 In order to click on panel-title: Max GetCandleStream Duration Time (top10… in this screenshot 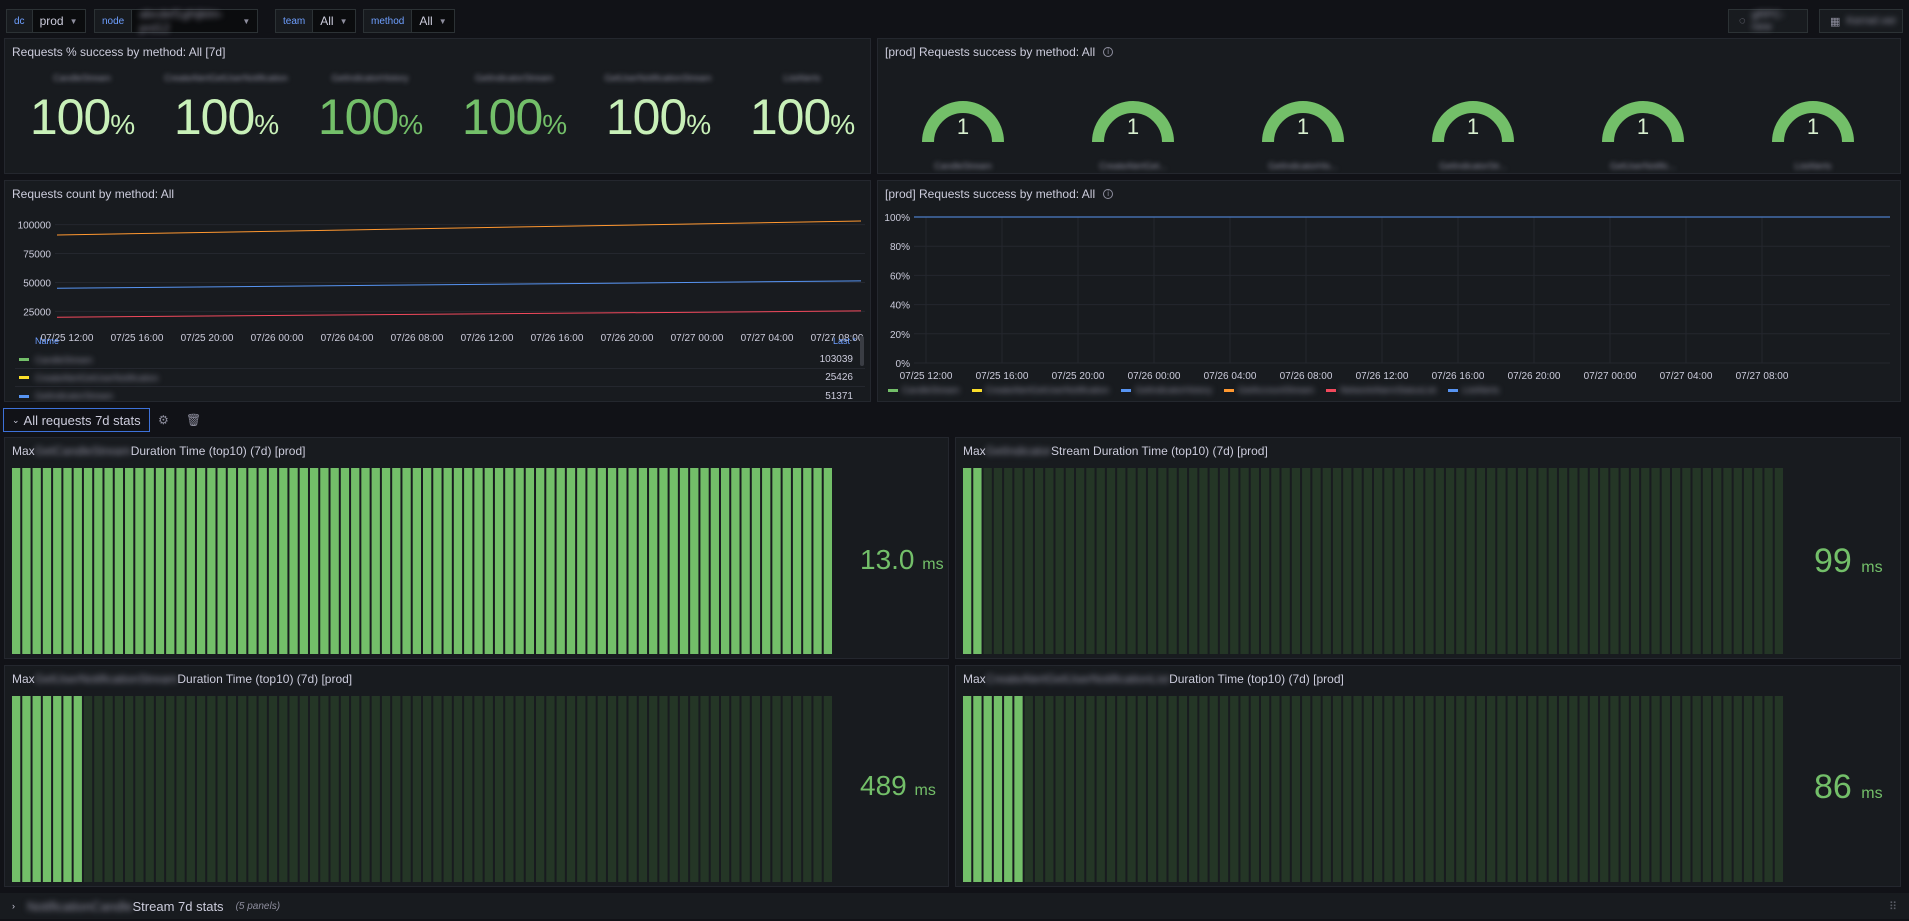, I will do `click(158, 451)`.